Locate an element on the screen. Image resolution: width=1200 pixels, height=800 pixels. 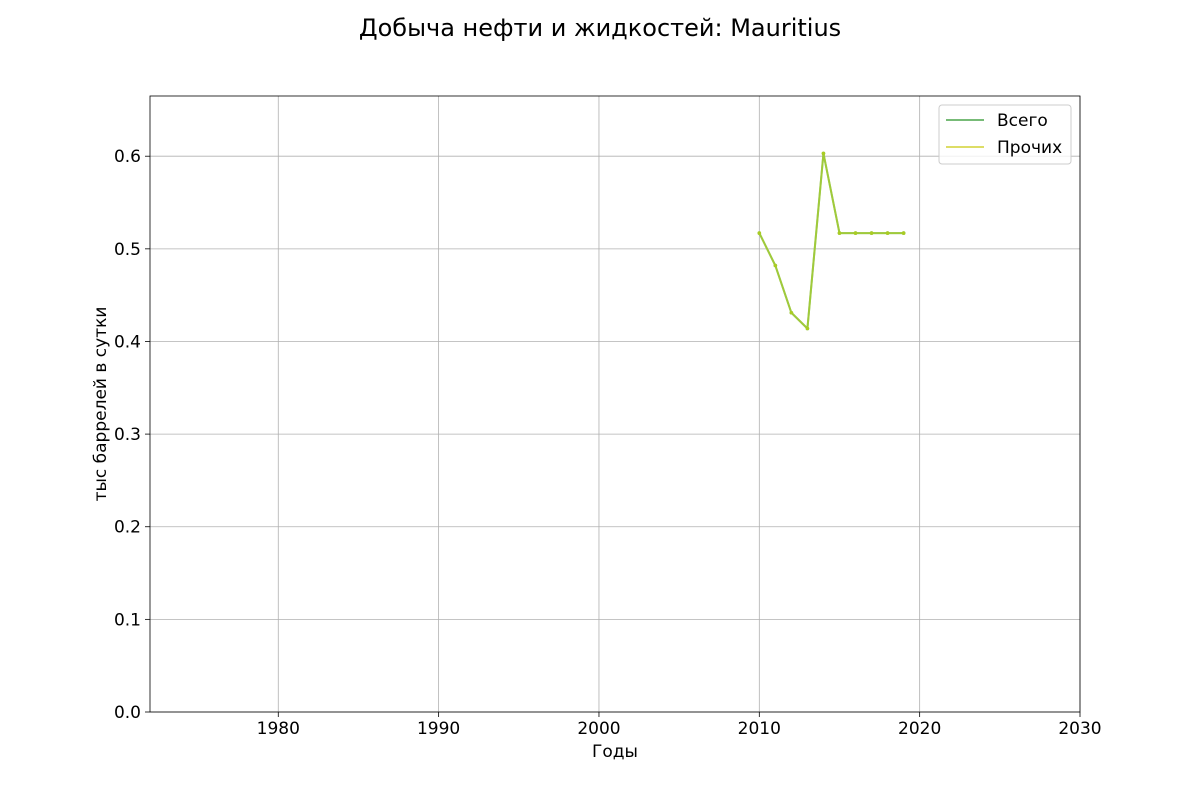
x-tick-label: 1990 is located at coordinates (438, 729).